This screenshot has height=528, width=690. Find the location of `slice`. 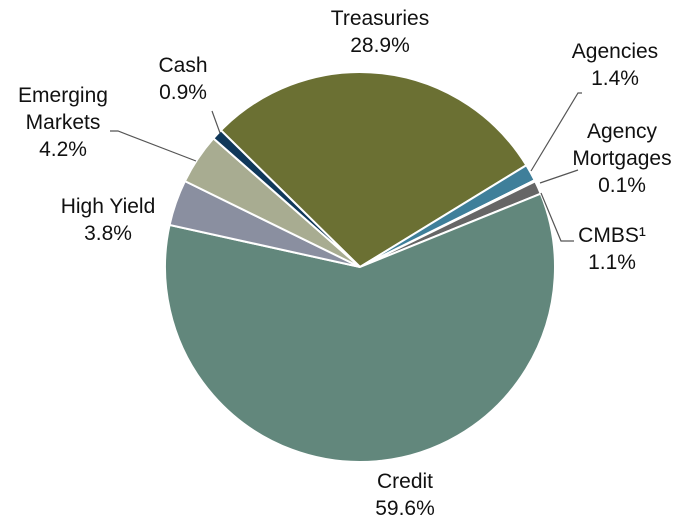

slice is located at coordinates (286, 198).